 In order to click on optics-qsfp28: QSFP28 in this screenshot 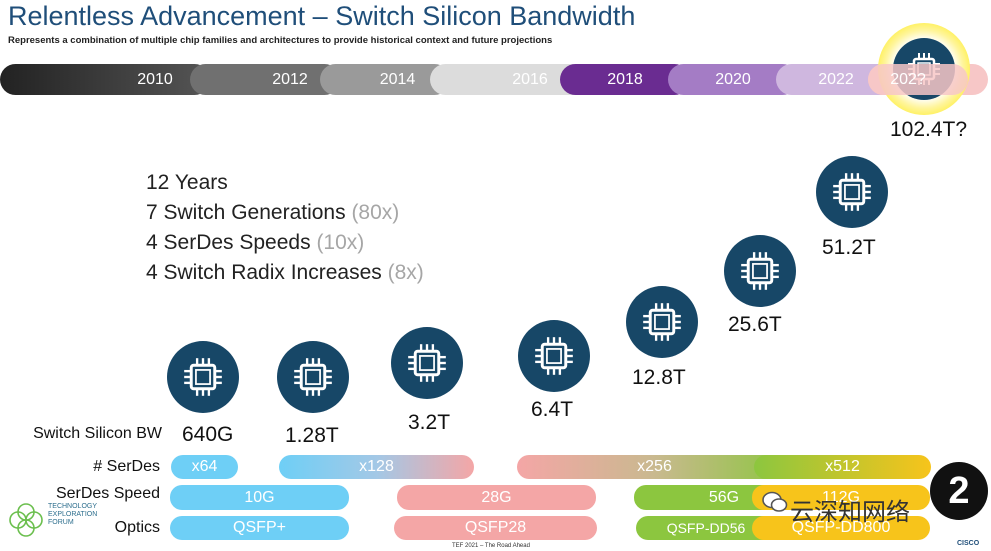, I will do `click(495, 528)`.